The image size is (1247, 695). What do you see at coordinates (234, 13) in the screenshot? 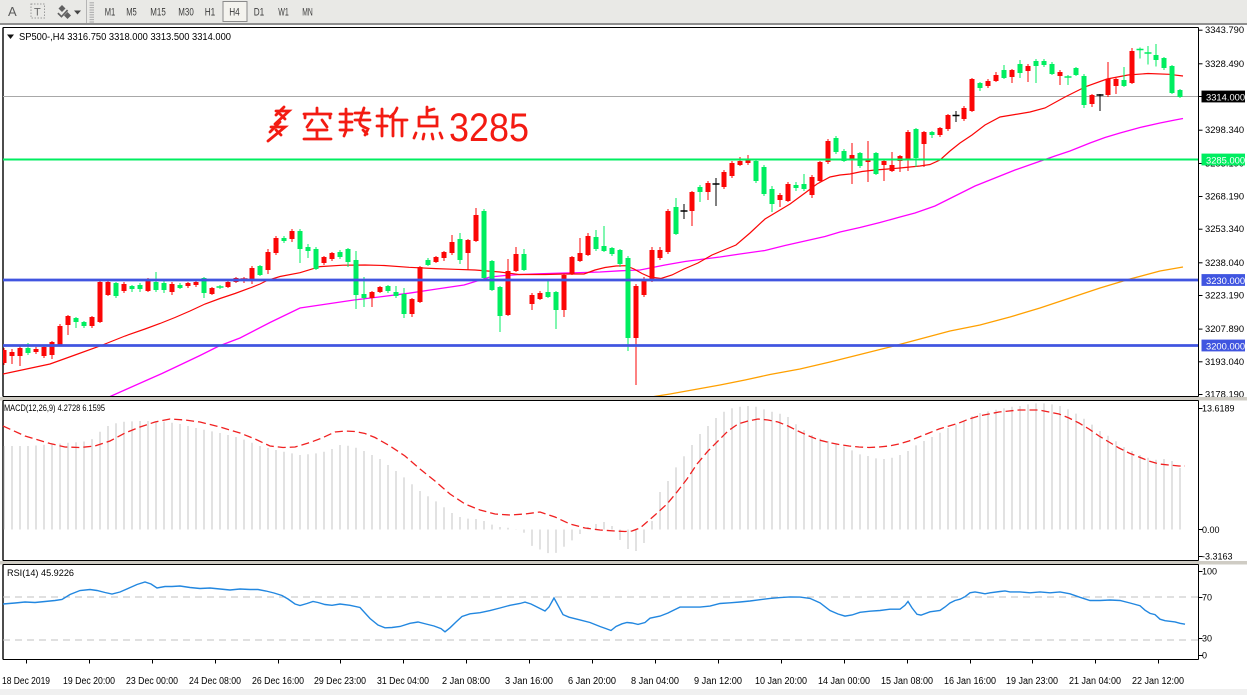
I see `svg-text: H4` at bounding box center [234, 13].